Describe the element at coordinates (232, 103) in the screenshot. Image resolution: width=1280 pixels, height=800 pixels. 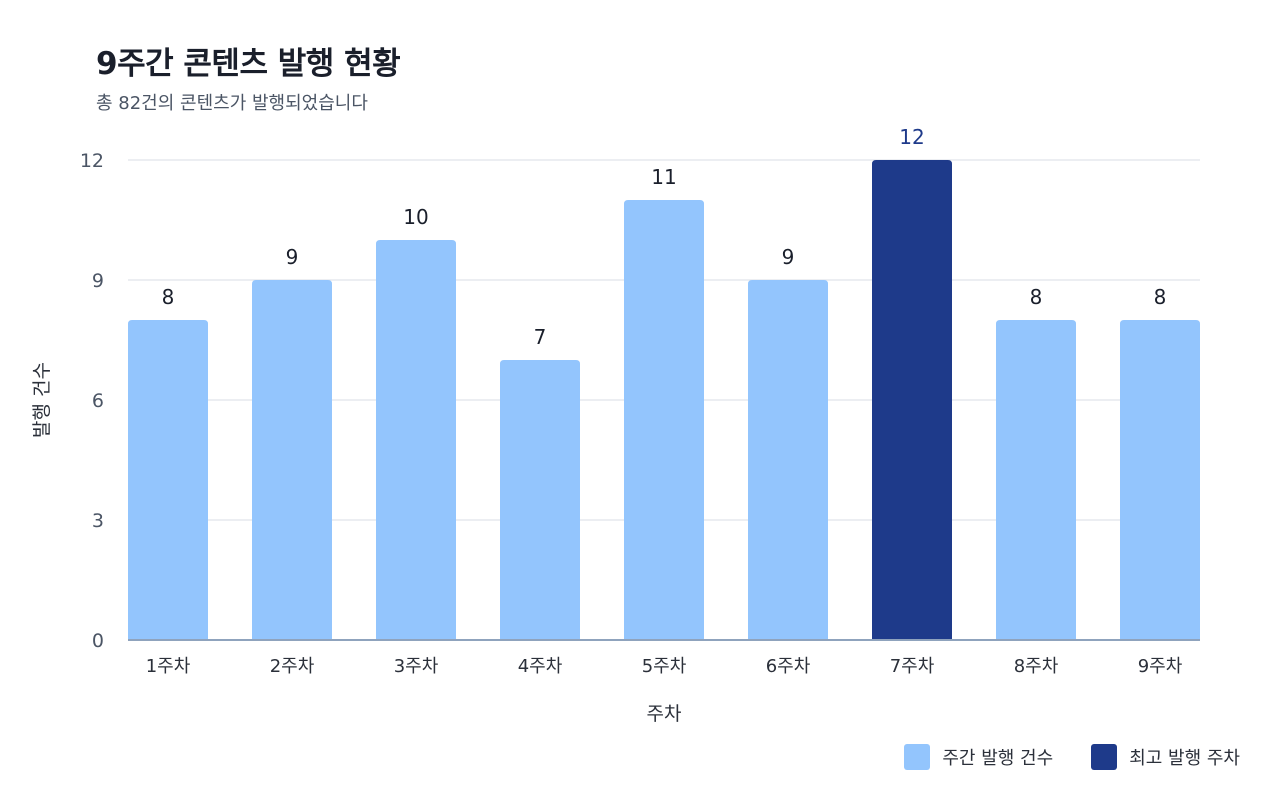
I see `chart-subtitle: 총 82건의 콘텐츠가 발행되었습니다` at that location.